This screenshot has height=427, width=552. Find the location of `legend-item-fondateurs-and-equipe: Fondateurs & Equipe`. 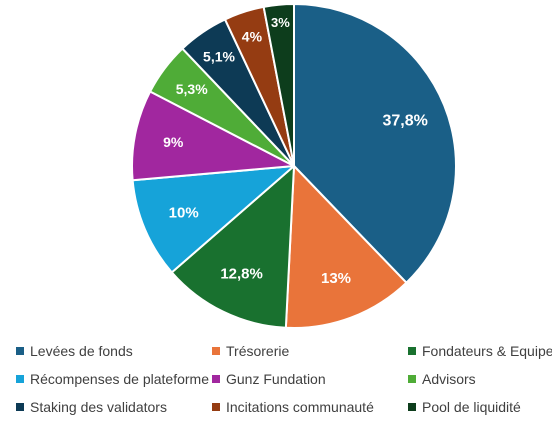

legend-item-fondateurs-and-equipe: Fondateurs & Equipe is located at coordinates (480, 351).